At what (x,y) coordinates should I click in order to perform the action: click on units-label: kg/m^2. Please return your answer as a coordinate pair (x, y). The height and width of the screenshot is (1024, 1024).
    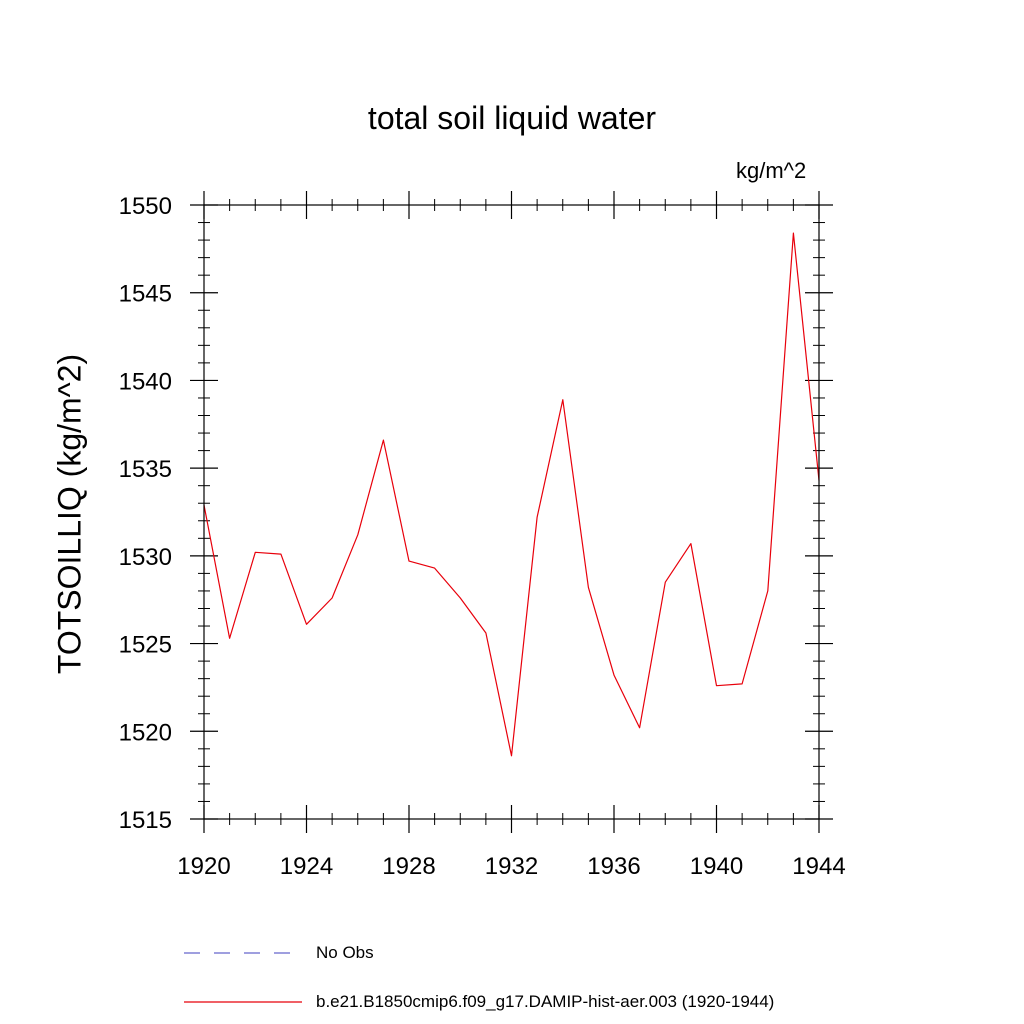
    Looking at the image, I should click on (771, 170).